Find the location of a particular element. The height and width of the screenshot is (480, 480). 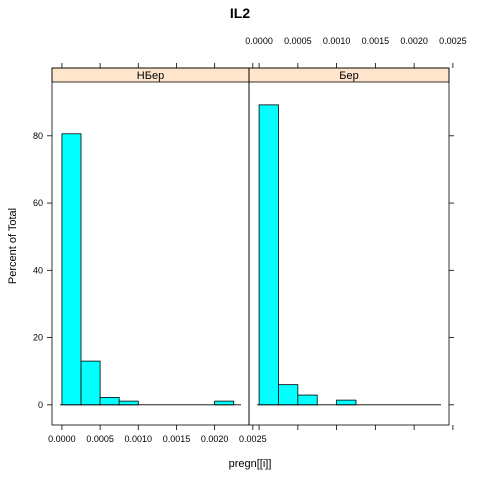

y-tick-label: 0 is located at coordinates (40, 405).